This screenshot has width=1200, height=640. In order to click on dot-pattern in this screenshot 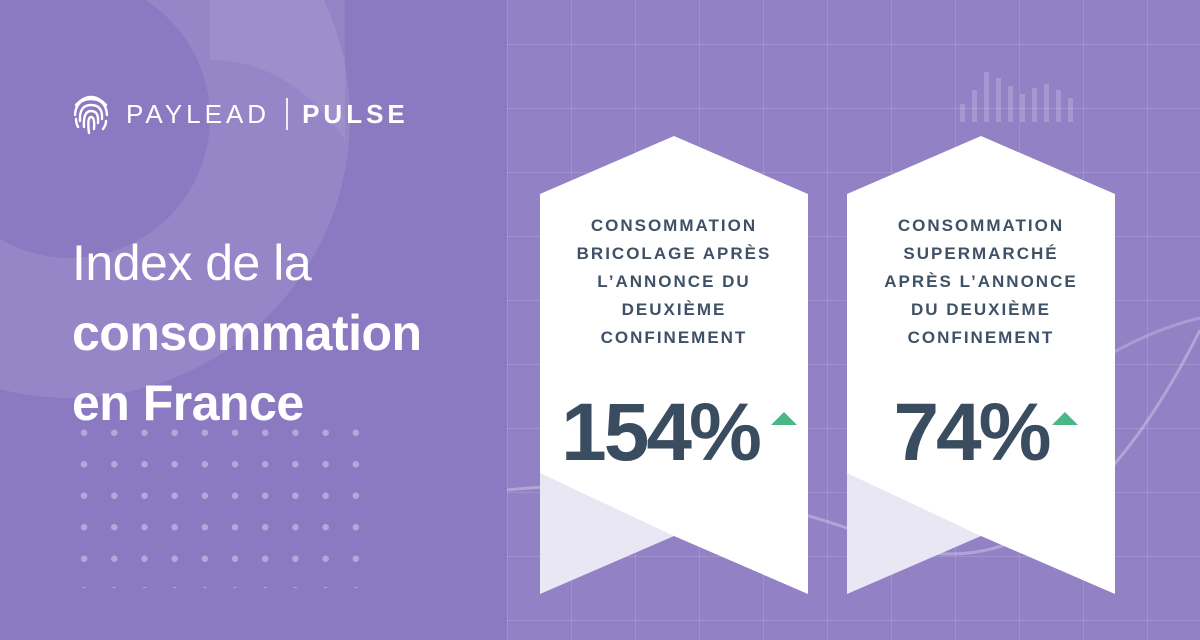, I will do `click(230, 508)`.